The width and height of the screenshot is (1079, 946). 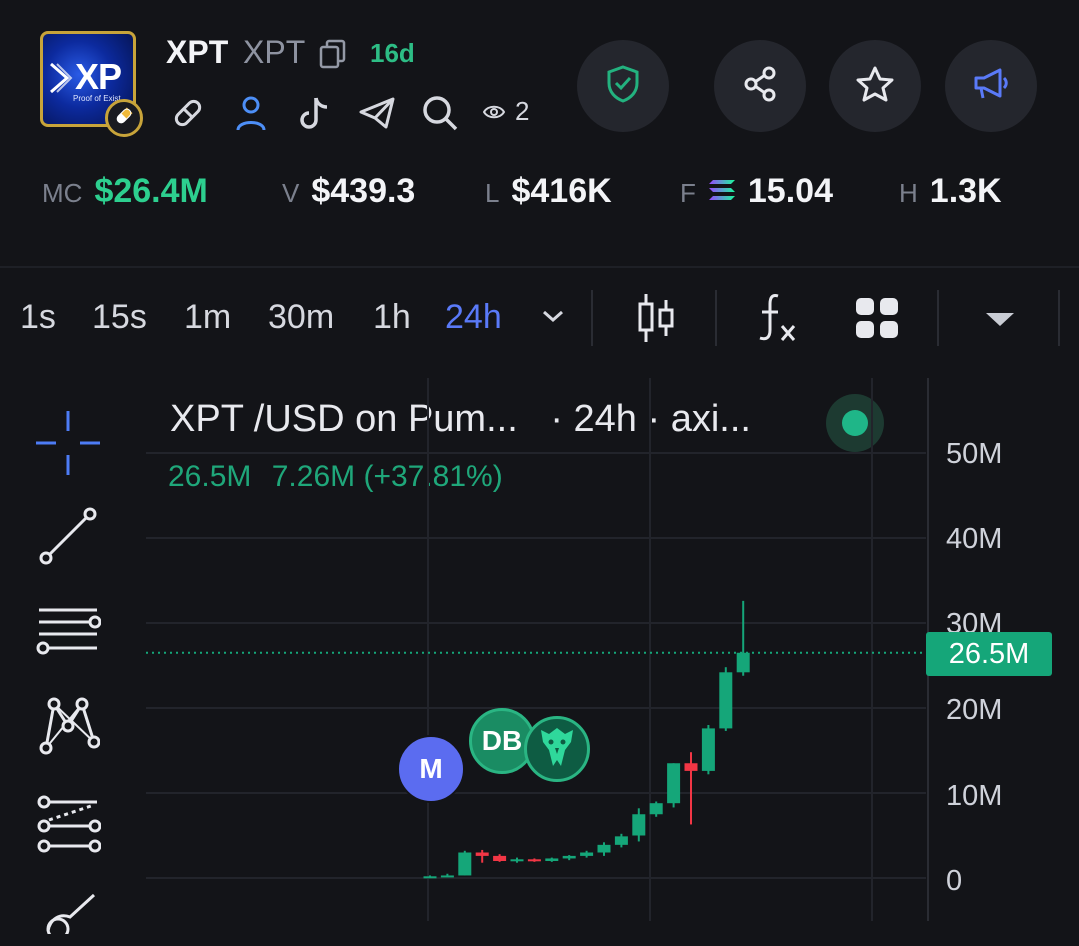 I want to click on logo-subtext: Proof of Exist, so click(x=97, y=98).